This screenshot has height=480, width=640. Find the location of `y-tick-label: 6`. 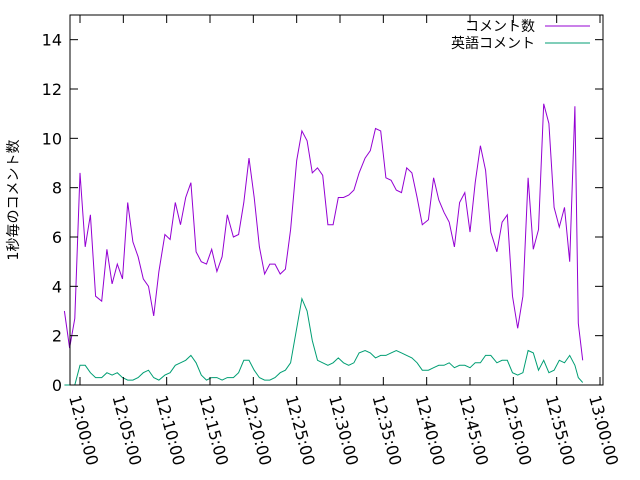

y-tick-label: 6 is located at coordinates (57, 237).